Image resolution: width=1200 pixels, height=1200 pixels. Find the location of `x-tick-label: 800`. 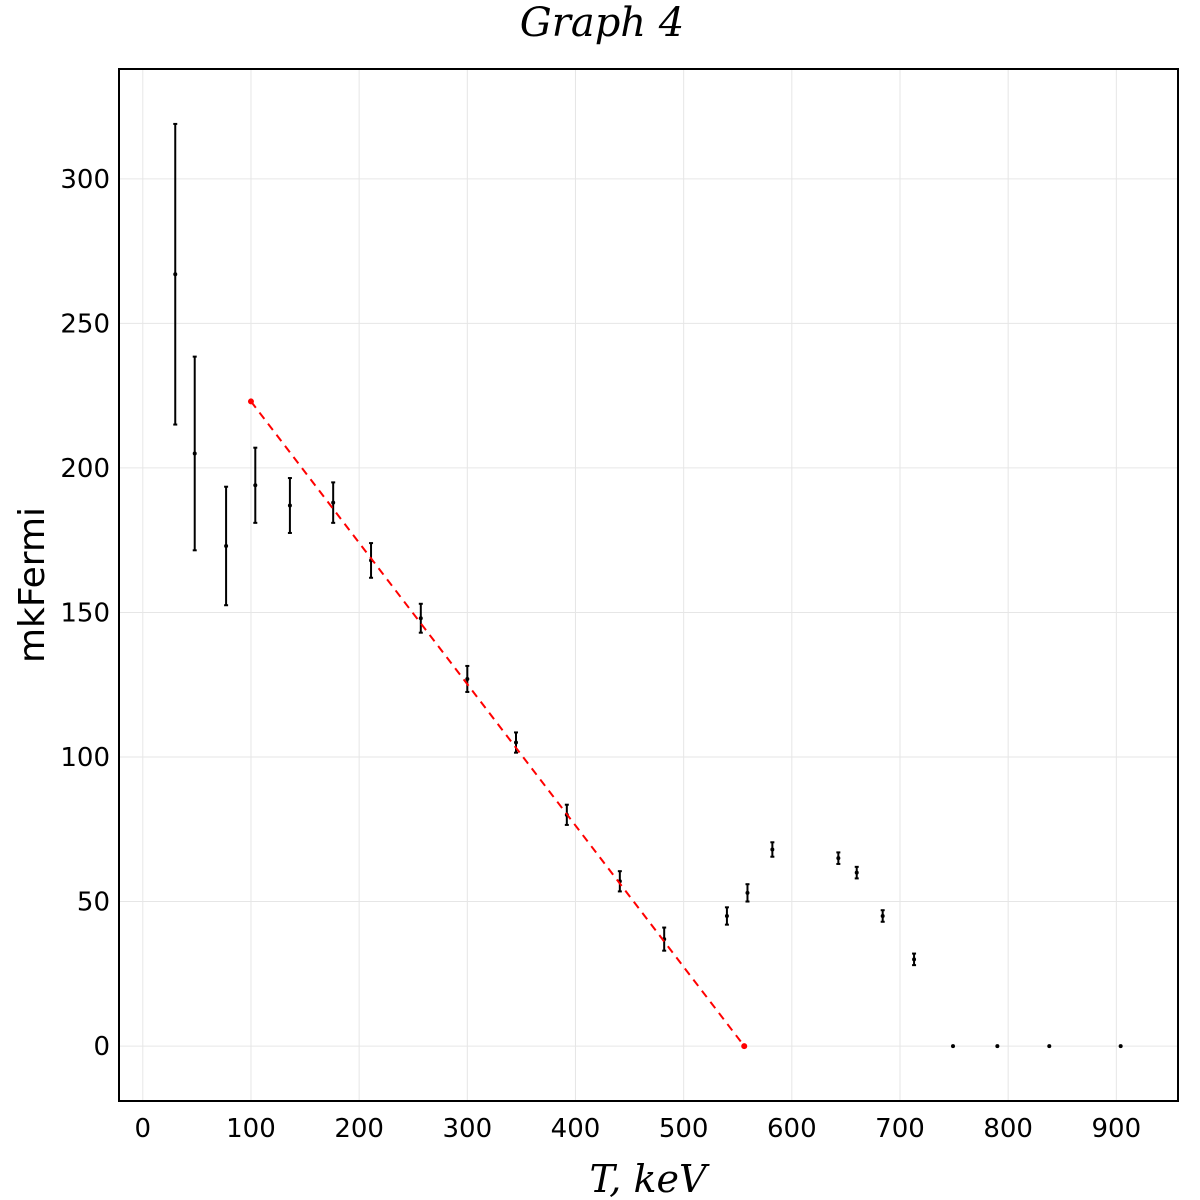

x-tick-label: 800 is located at coordinates (1008, 1129).